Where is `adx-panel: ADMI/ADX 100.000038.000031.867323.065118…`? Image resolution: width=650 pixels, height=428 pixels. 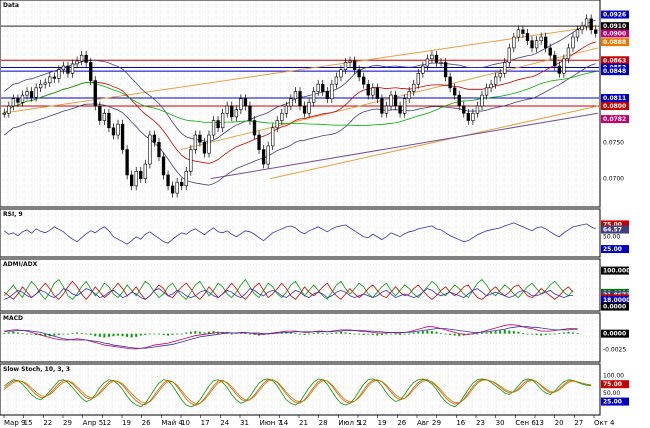
adx-panel: ADMI/ADX 100.000038.000031.867323.065118… is located at coordinates (317, 285).